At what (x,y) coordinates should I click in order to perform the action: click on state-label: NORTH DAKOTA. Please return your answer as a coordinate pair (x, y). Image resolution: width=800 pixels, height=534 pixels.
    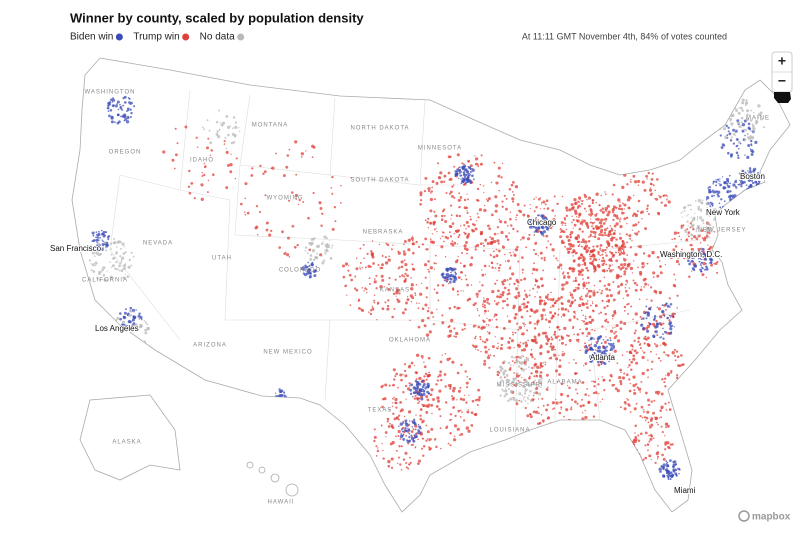
    Looking at the image, I should click on (379, 129).